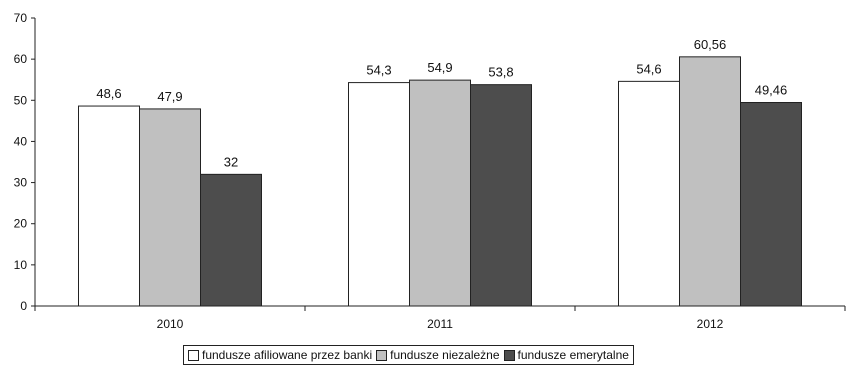 The width and height of the screenshot is (848, 368). What do you see at coordinates (21, 141) in the screenshot?
I see `y-tick-label: 40` at bounding box center [21, 141].